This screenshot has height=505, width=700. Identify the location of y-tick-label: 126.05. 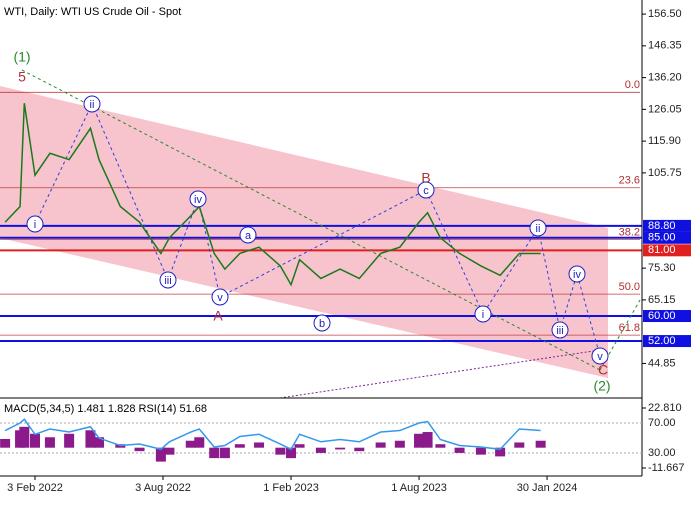
(665, 109).